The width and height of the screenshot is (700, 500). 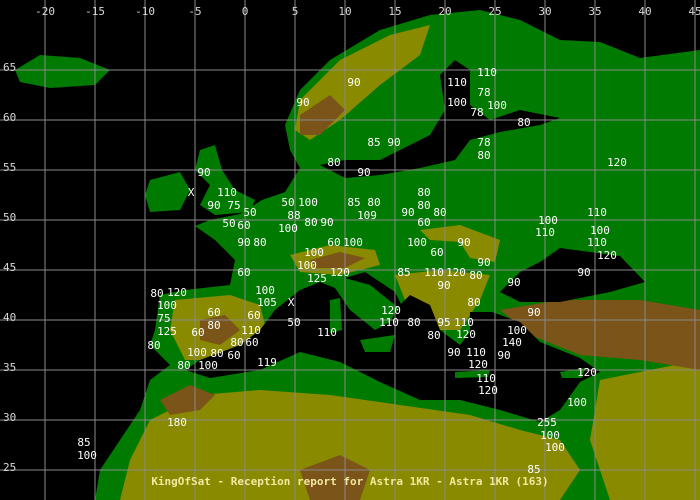 What do you see at coordinates (10, 167) in the screenshot?
I see `latitude-label: 55` at bounding box center [10, 167].